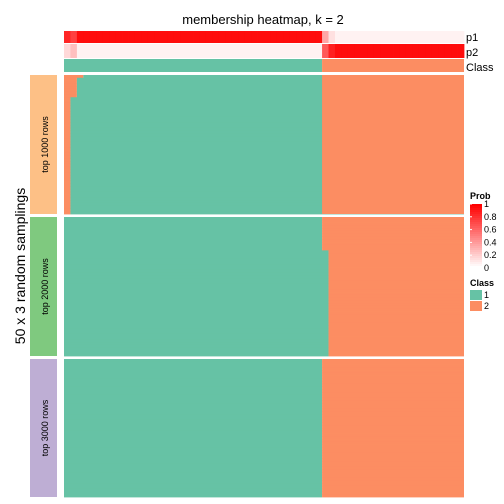  Describe the element at coordinates (45, 286) in the screenshot. I see `row-group-label: top 2000 rows` at that location.